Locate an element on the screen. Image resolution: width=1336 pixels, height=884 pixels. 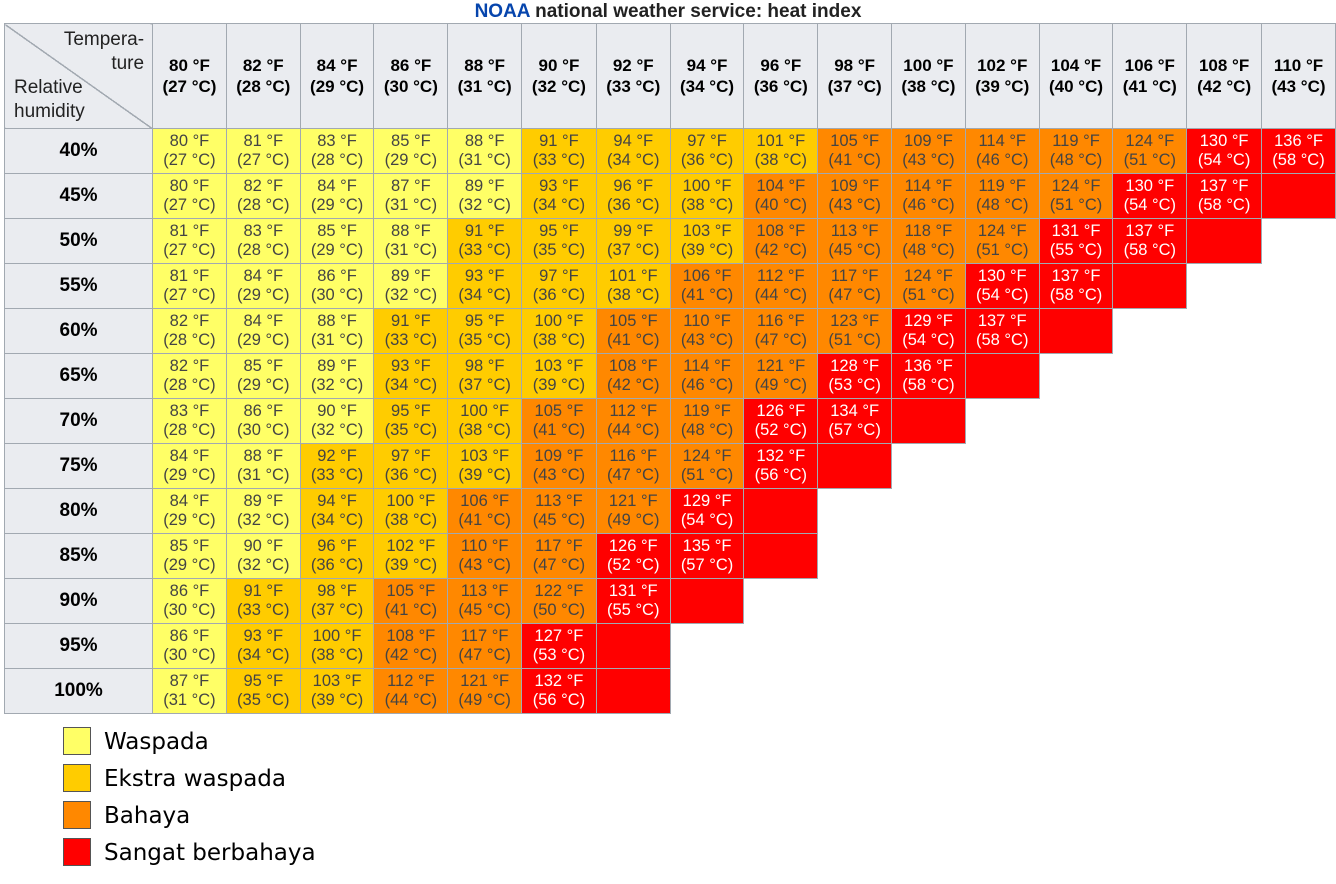
fahrenheit-value: 127 °F is located at coordinates (559, 636).